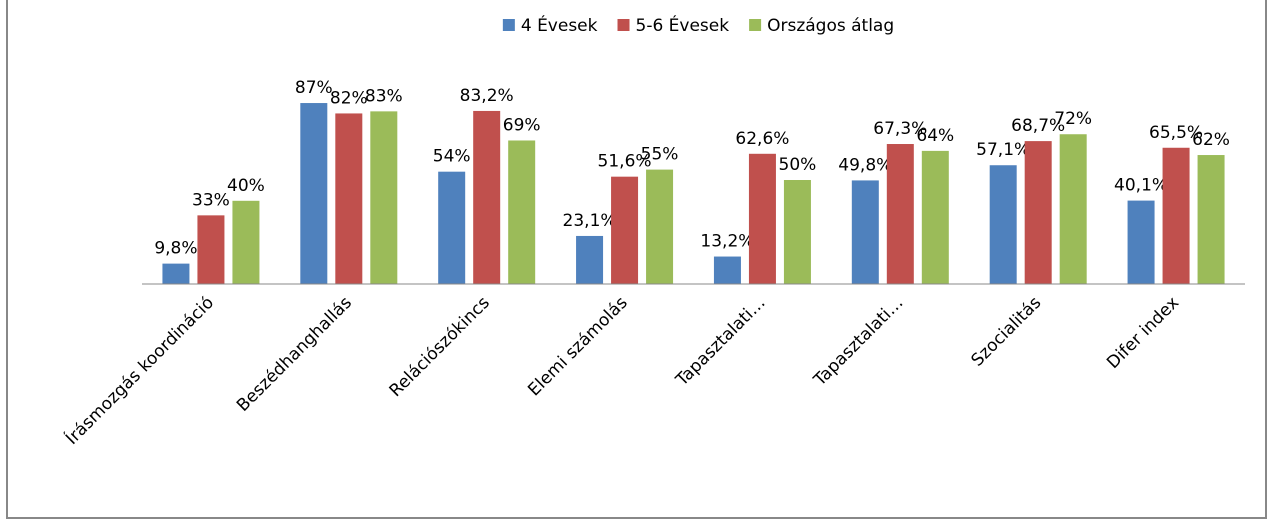  Describe the element at coordinates (900, 129) in the screenshot. I see `data-label: 67,3%` at that location.